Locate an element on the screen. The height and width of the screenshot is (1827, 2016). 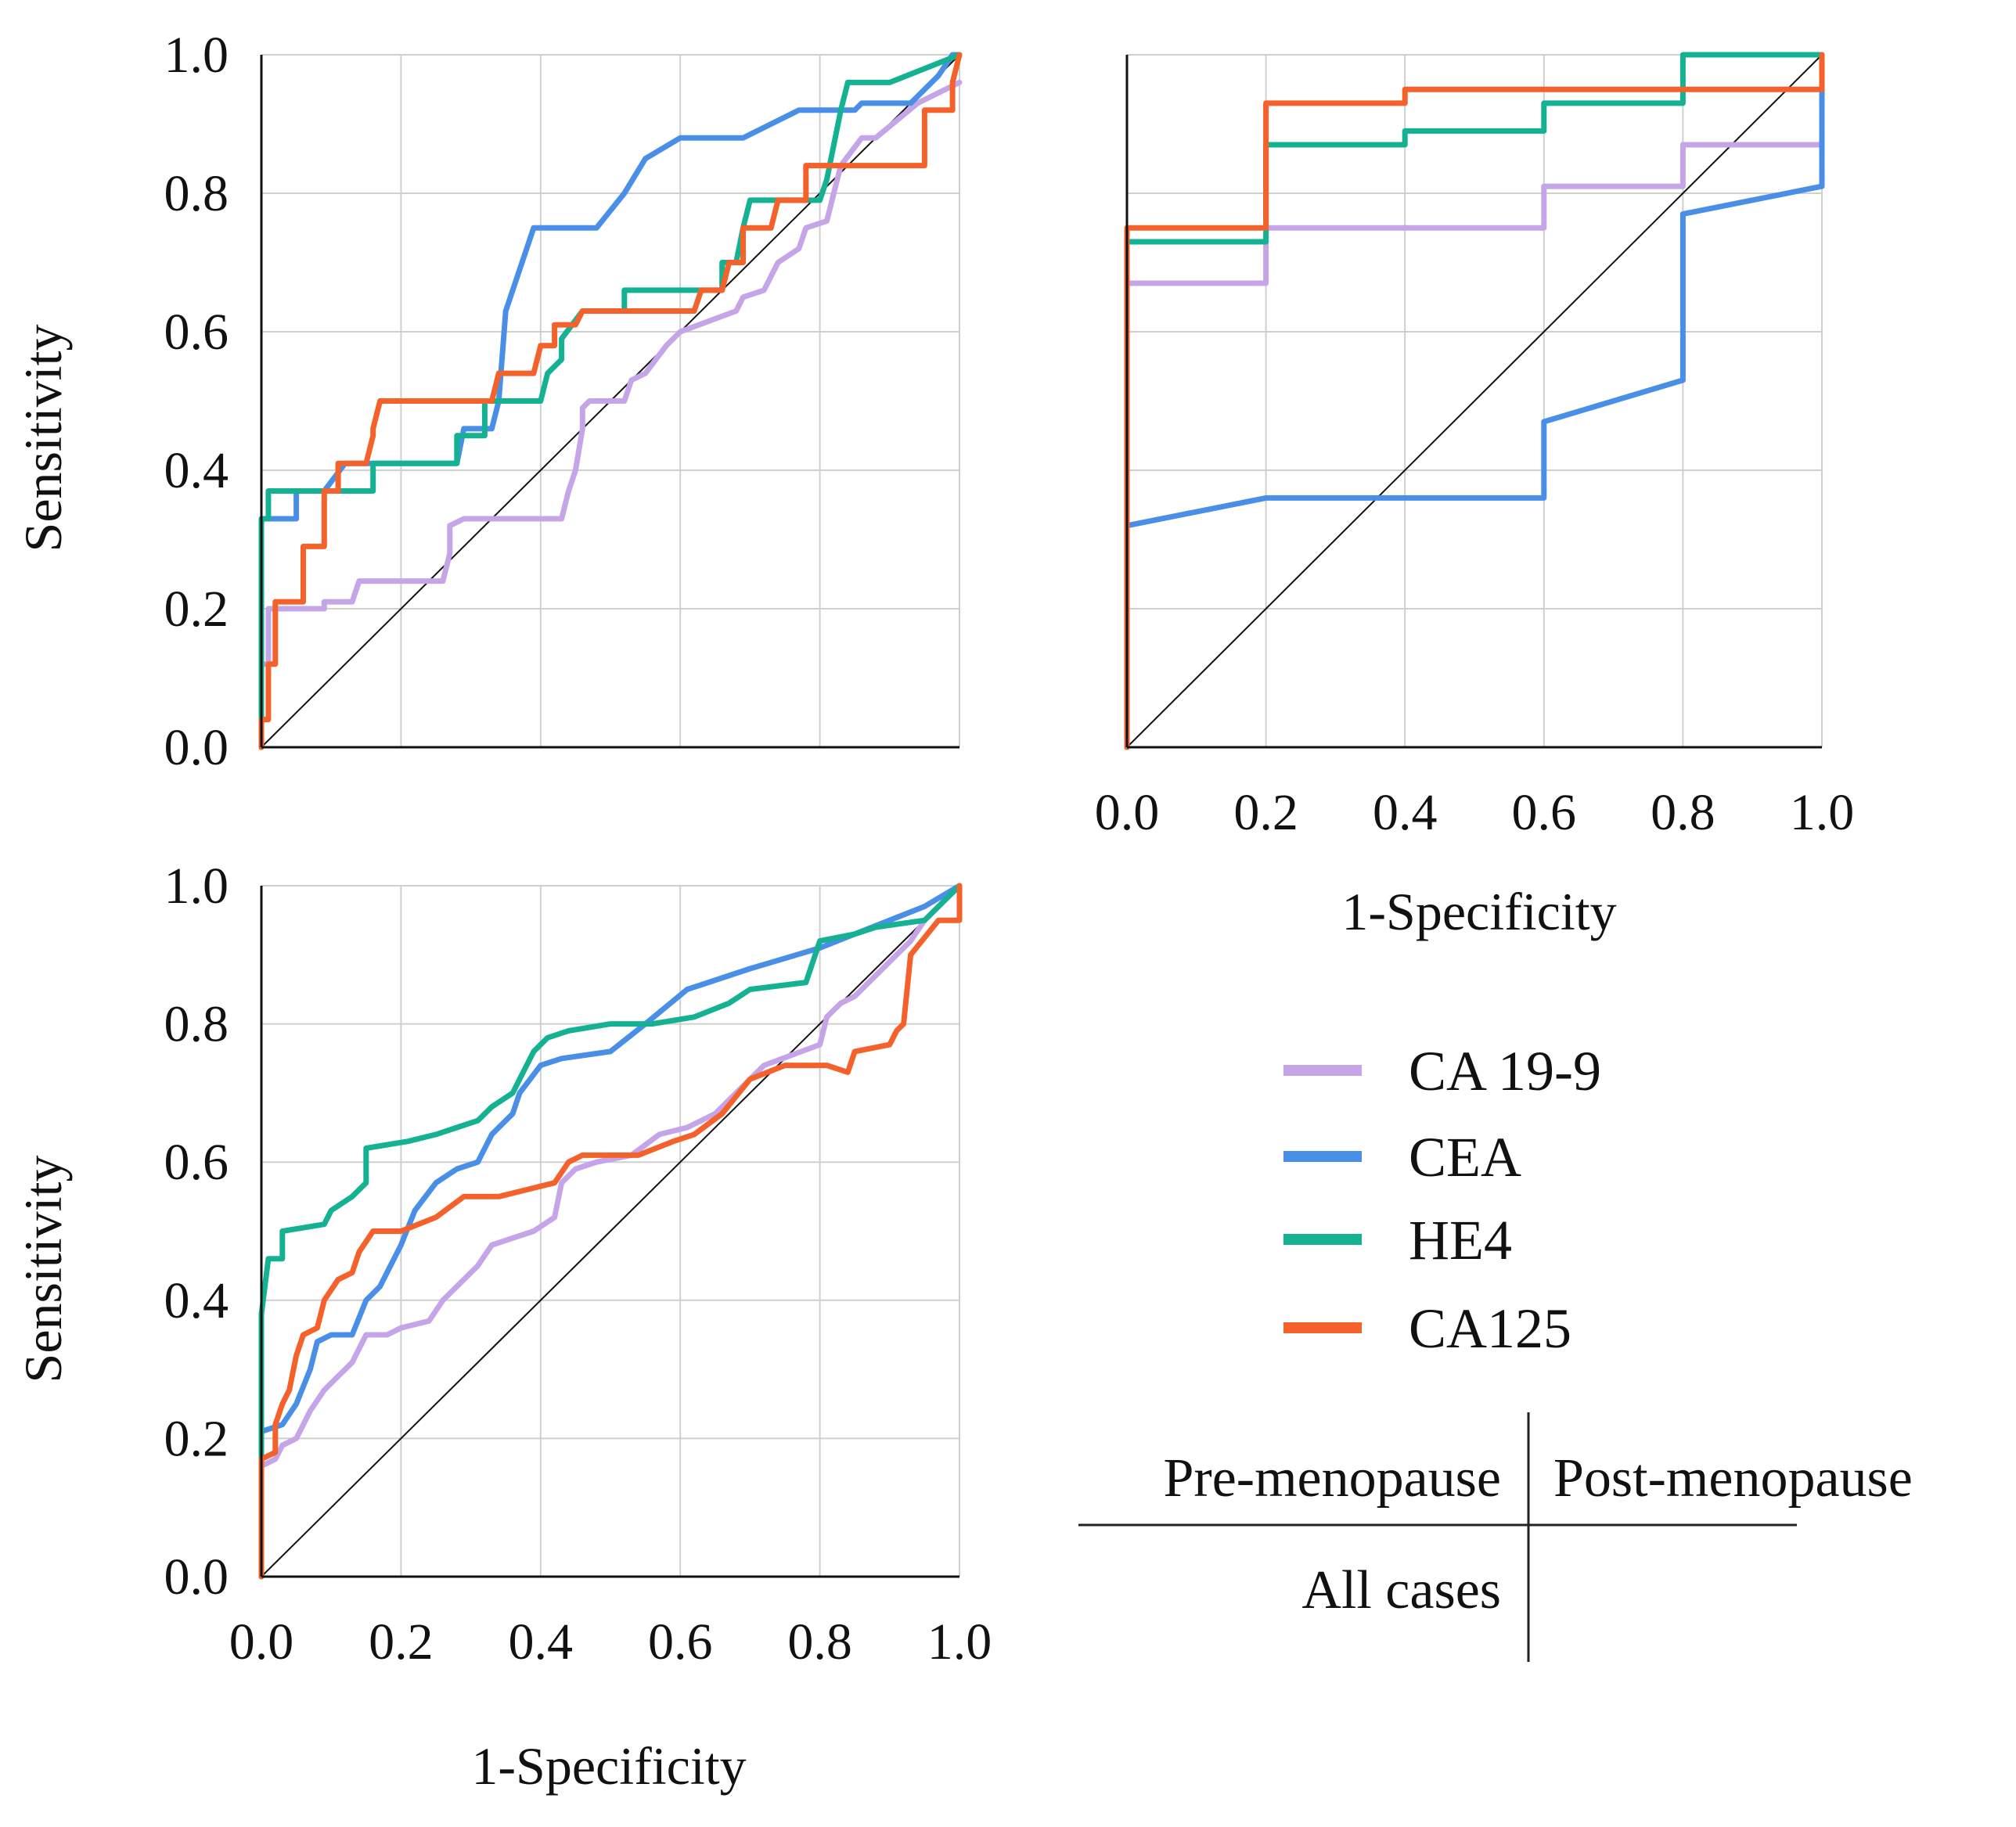
legend-item-ca199: CA 19-9 is located at coordinates (1442, 1071).